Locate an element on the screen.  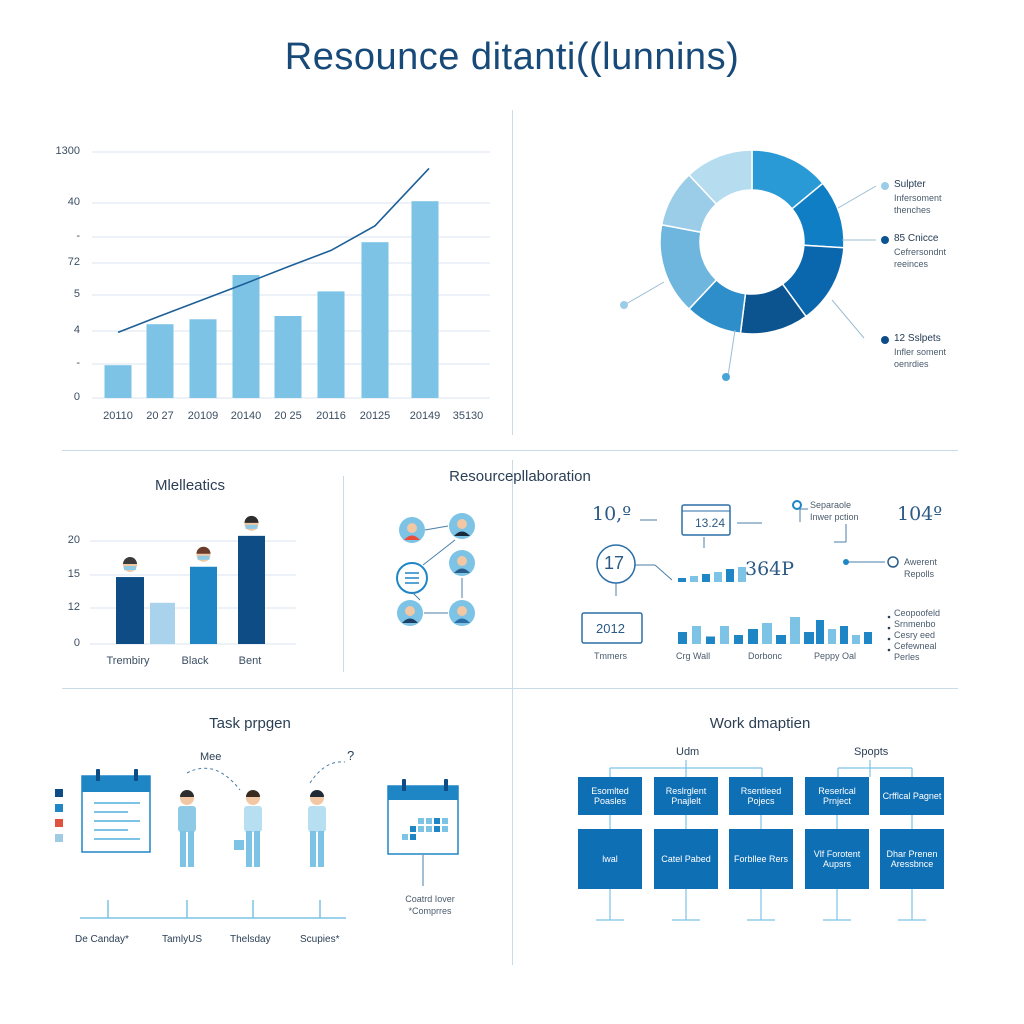
legend-title: 12 Sslpets is located at coordinates (917, 338).